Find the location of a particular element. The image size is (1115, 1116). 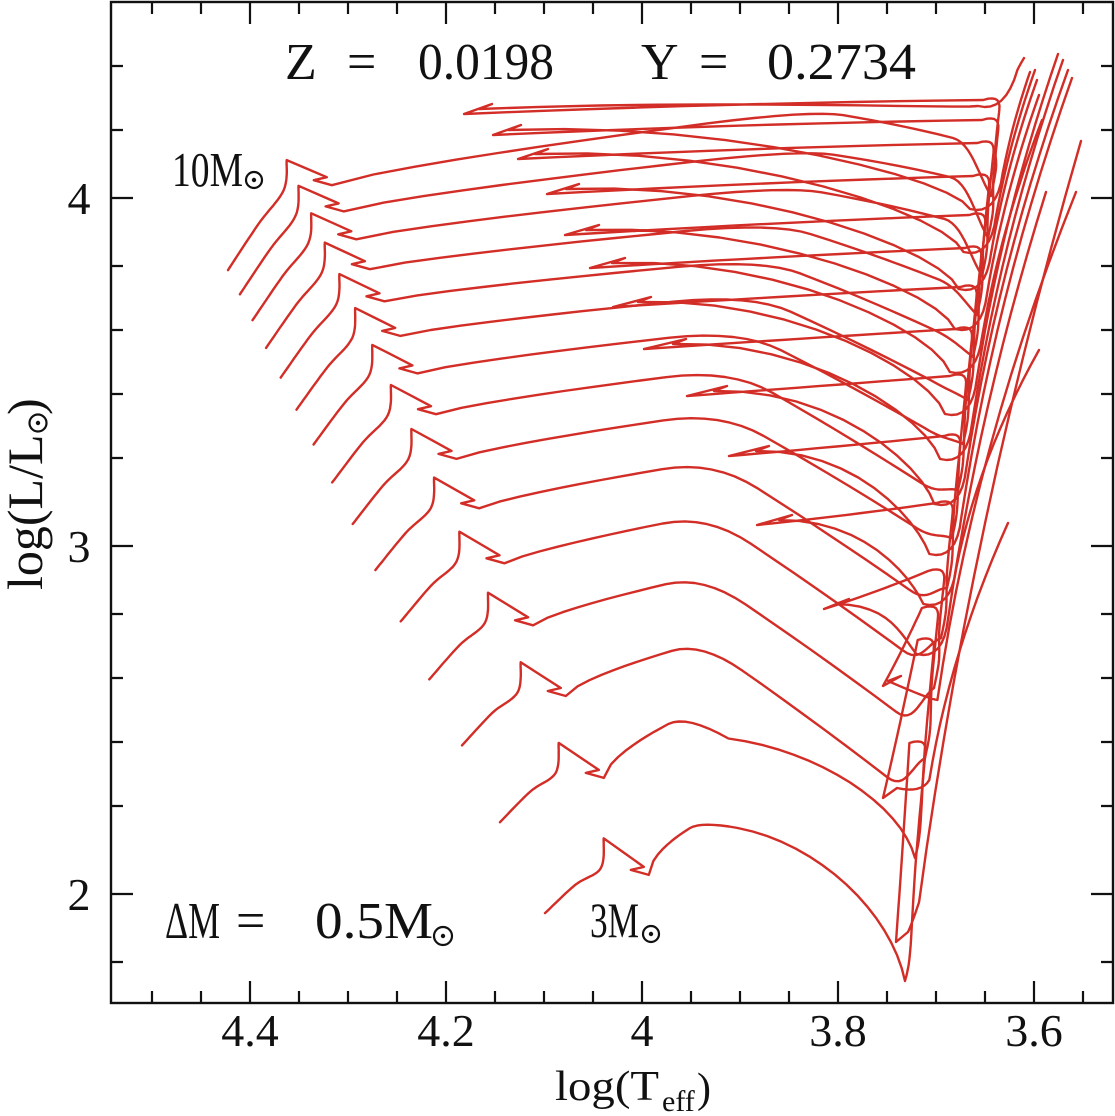

svg-text: 0.2734 is located at coordinates (841, 62).